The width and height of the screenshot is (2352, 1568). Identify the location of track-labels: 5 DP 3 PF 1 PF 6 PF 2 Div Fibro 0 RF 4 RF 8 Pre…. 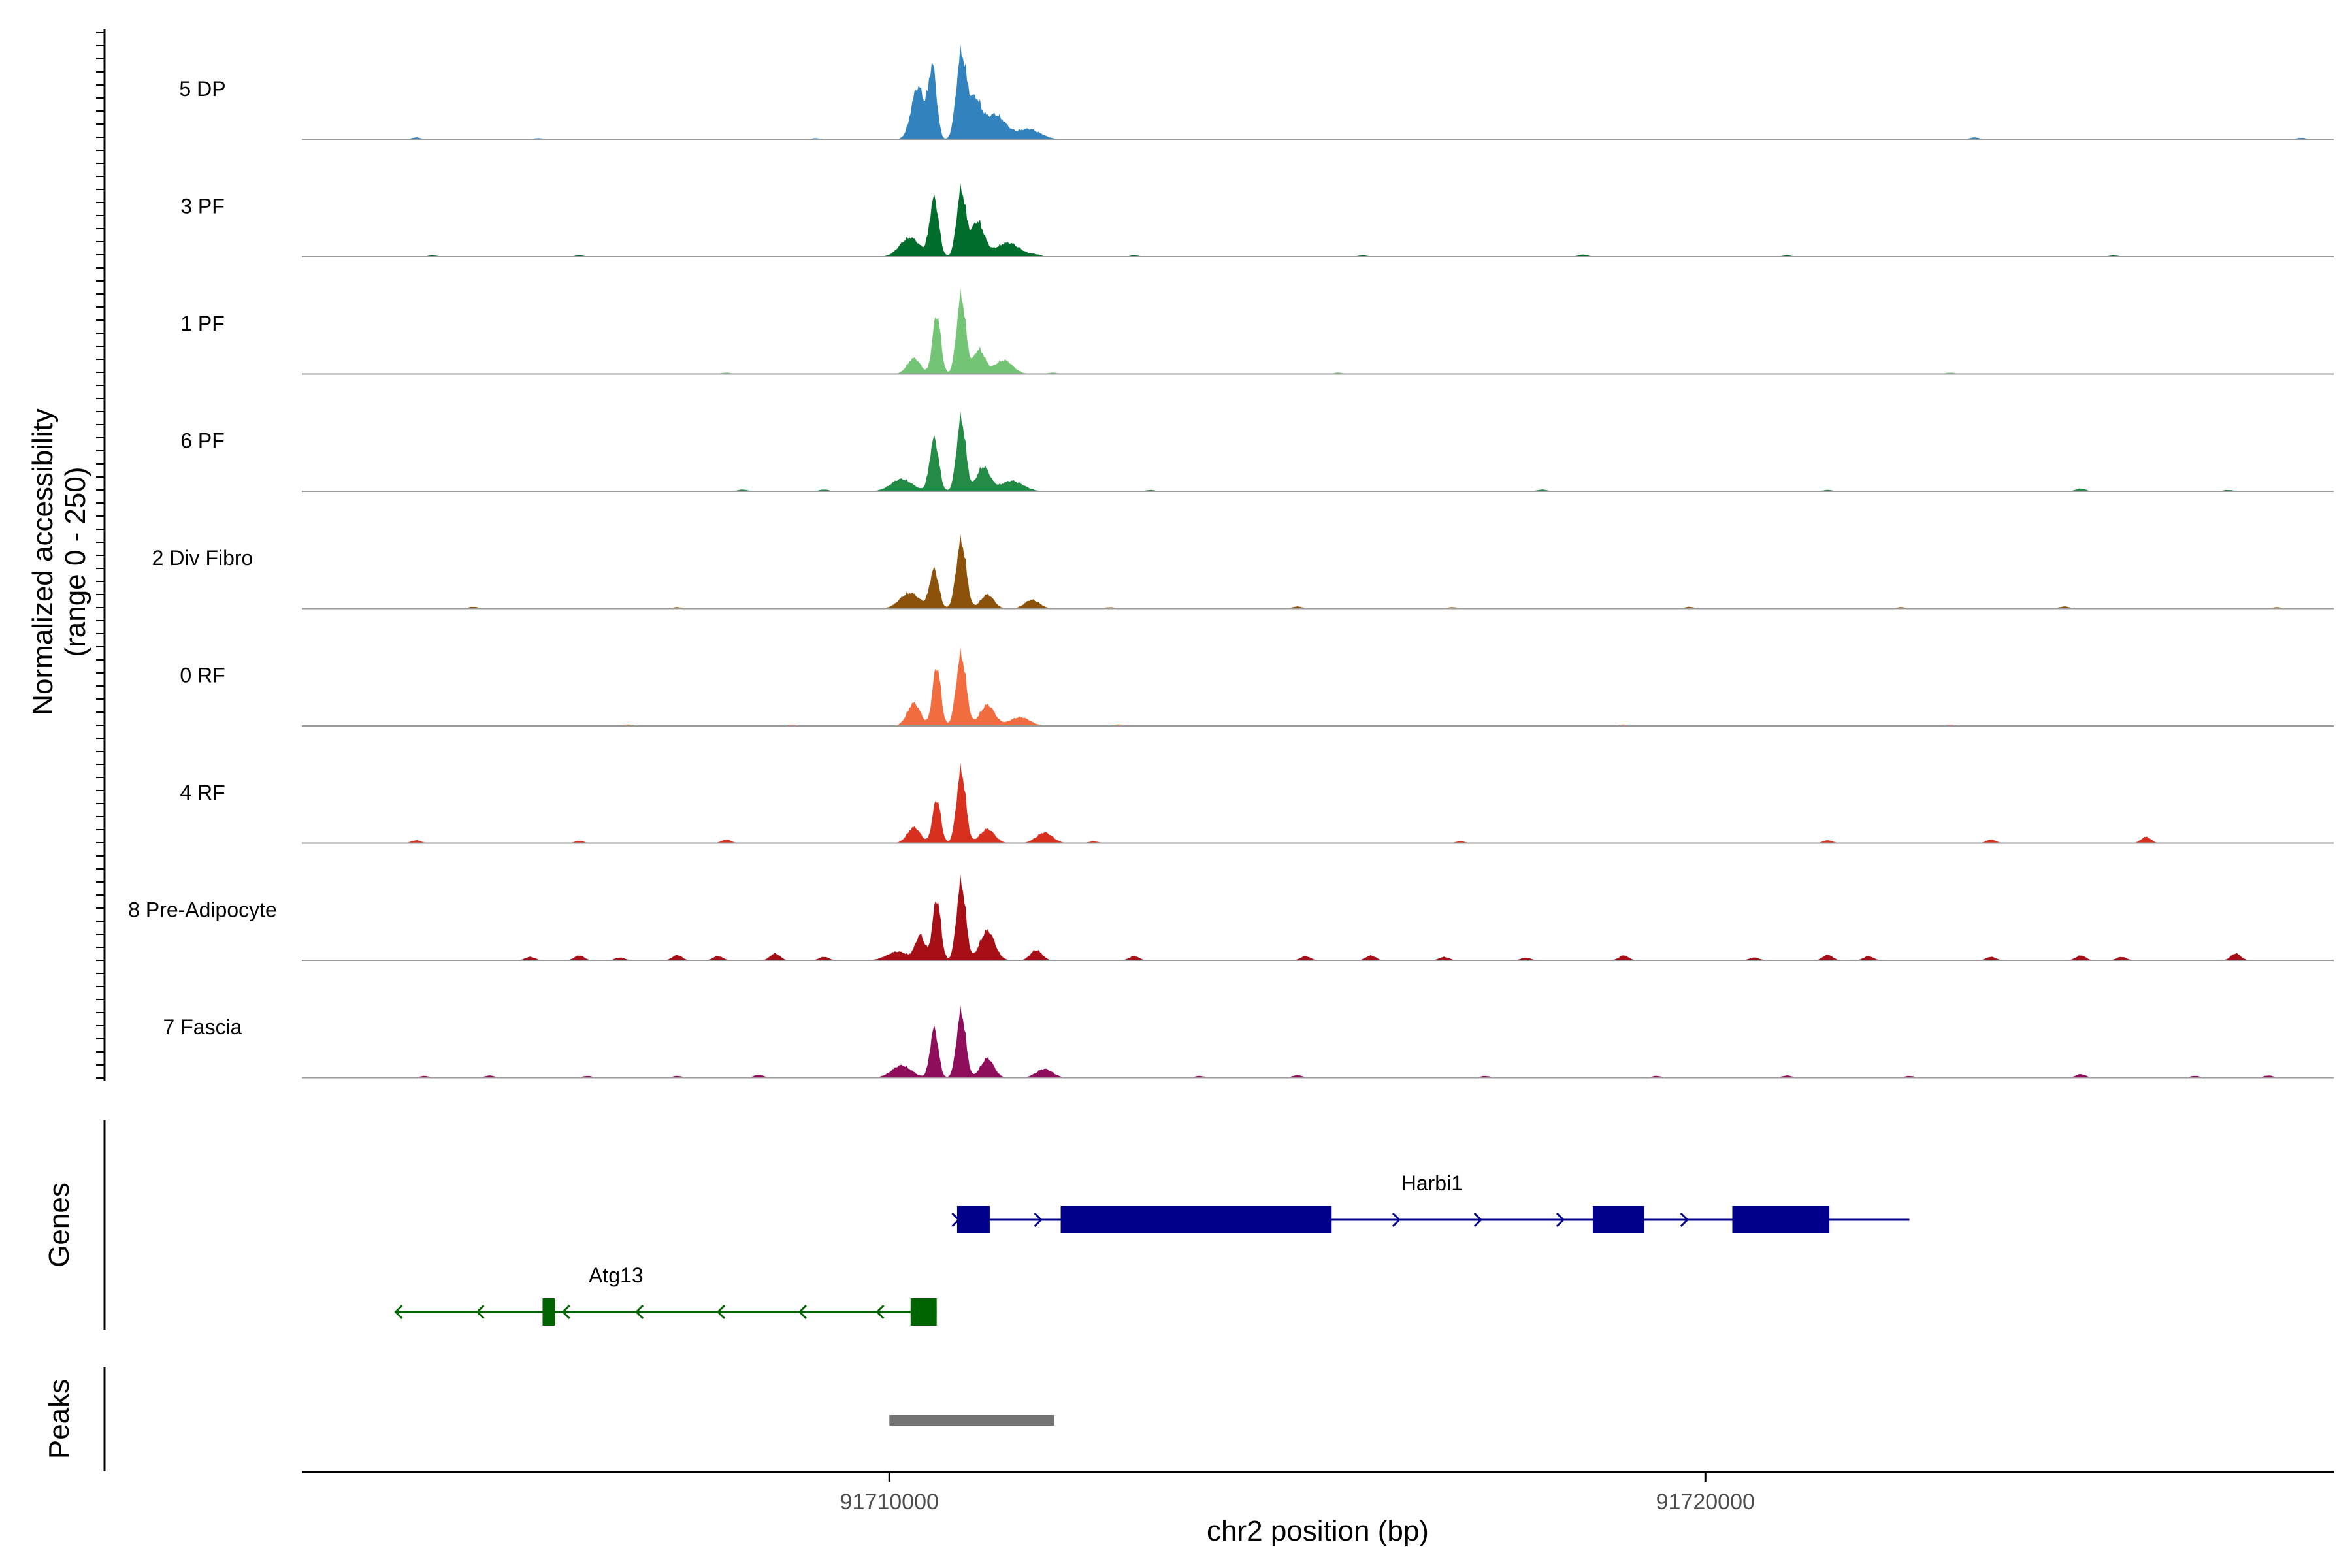
(202, 558).